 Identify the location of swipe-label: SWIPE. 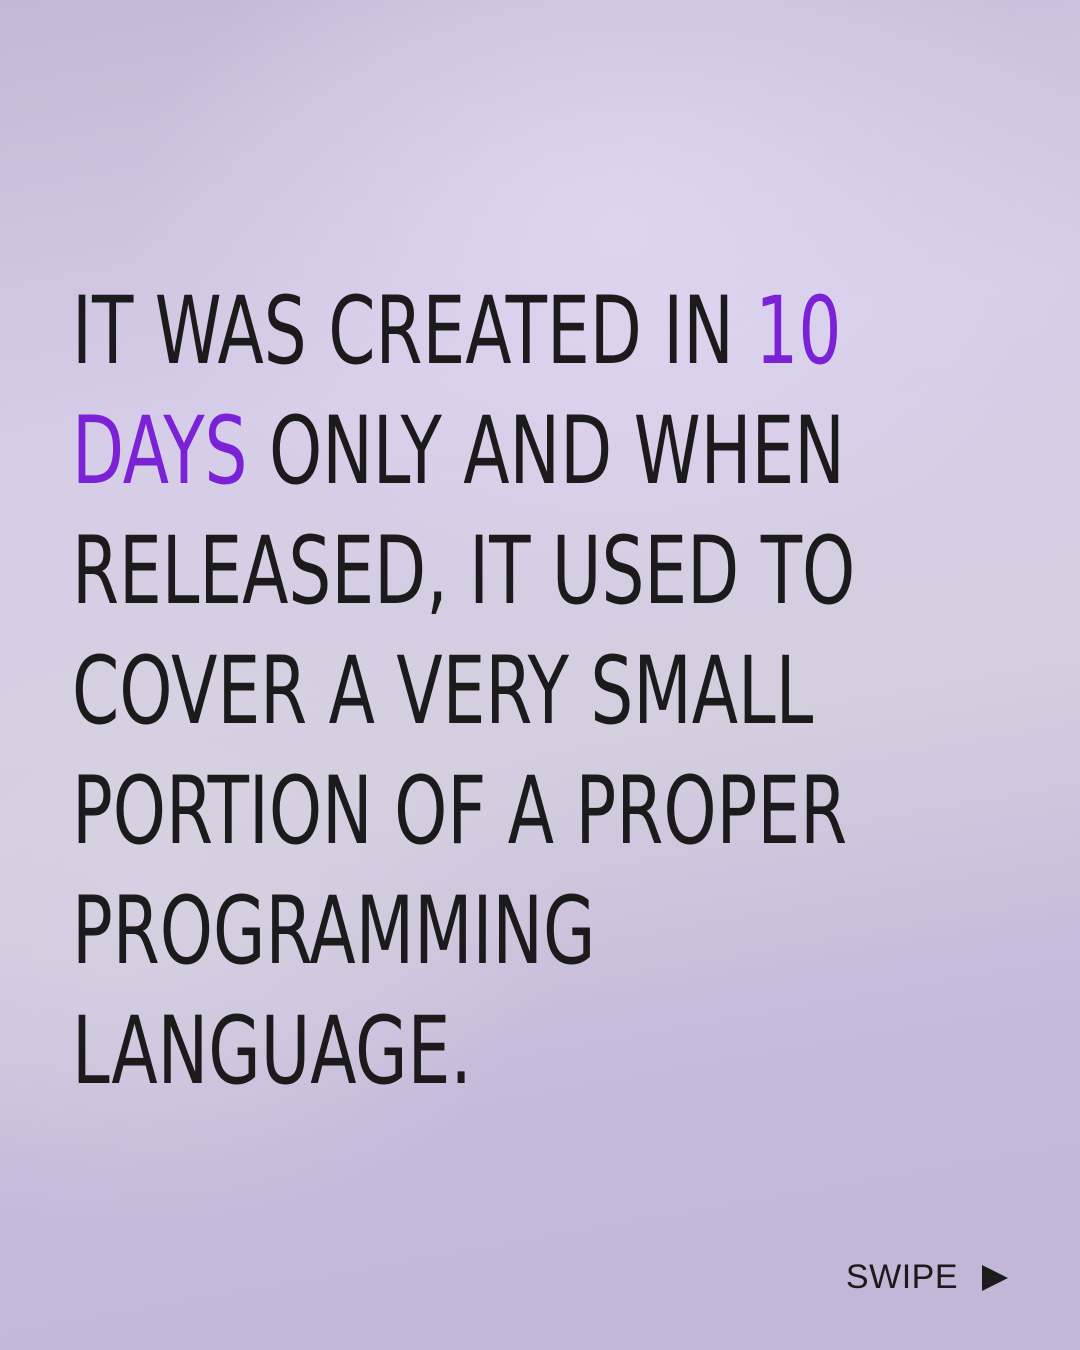
(901, 1277).